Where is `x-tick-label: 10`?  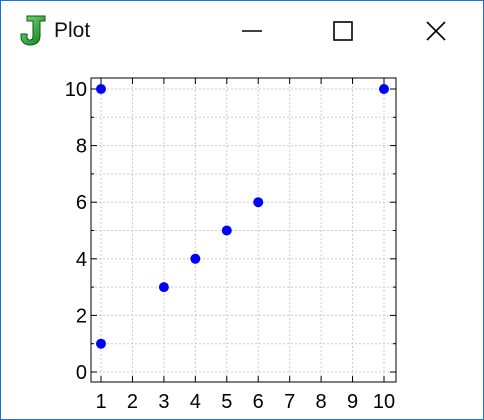
x-tick-label: 10 is located at coordinates (384, 402).